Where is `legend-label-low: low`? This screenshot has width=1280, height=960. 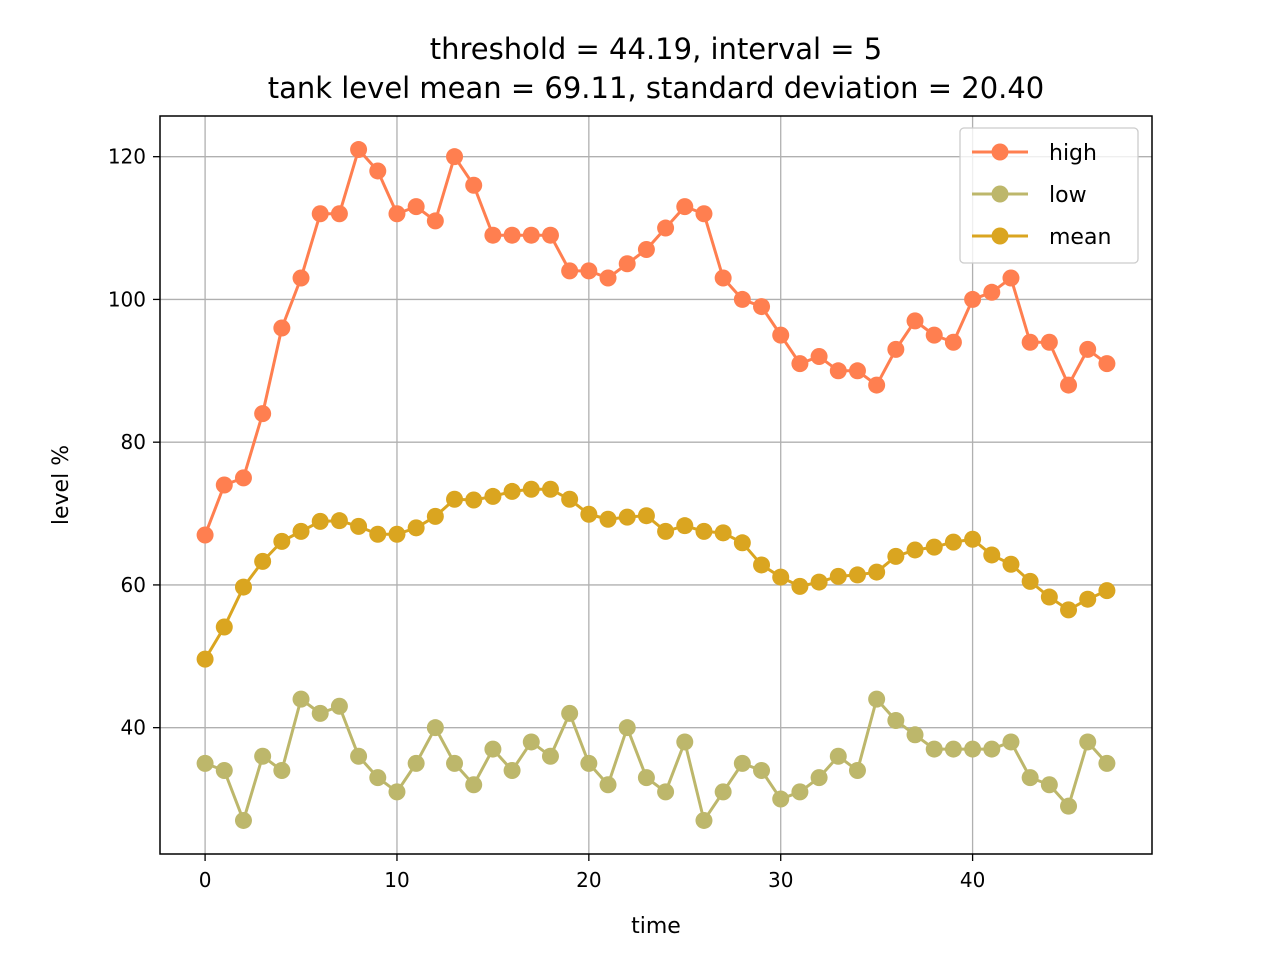 legend-label-low: low is located at coordinates (1068, 195).